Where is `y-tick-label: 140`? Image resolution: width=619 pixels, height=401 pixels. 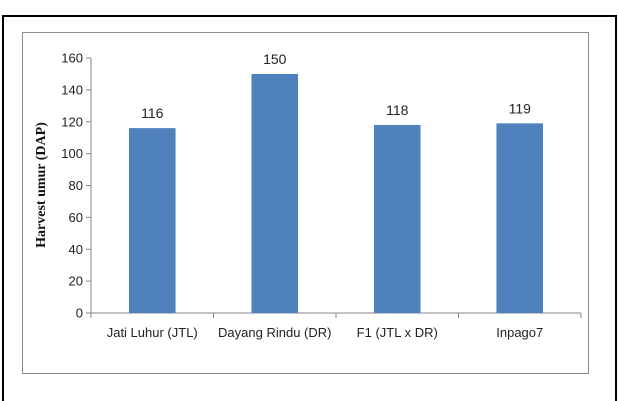
y-tick-label: 140 is located at coordinates (72, 89).